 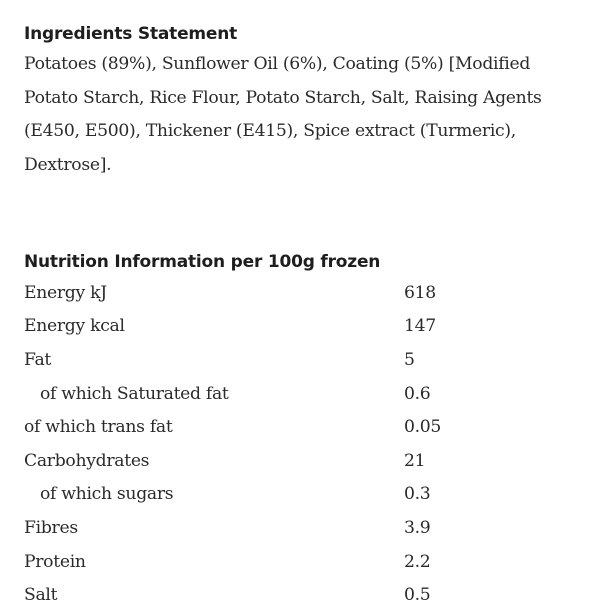 I want to click on nutrition-row-salt: Salt 0.5, so click(x=274, y=595).